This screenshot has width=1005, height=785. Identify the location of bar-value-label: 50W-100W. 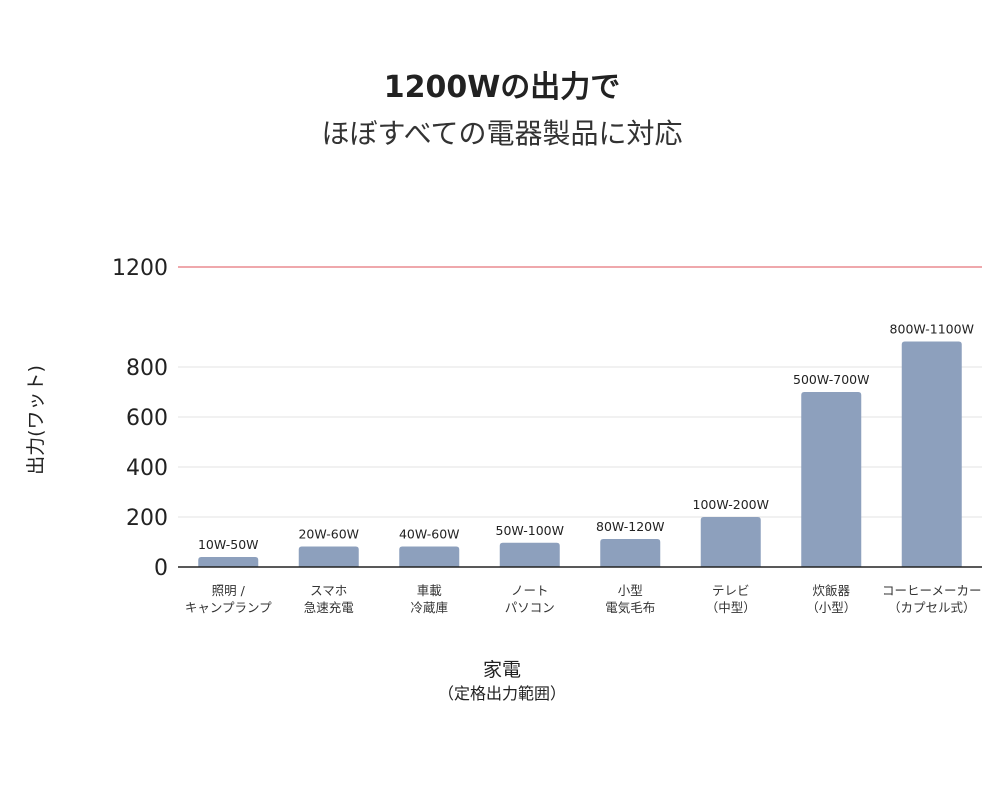
(530, 530).